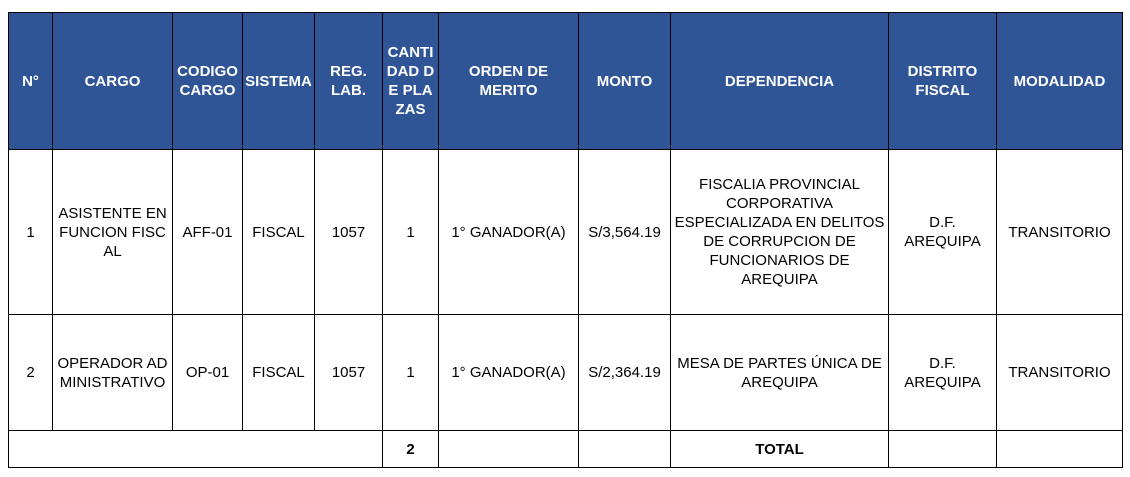 This screenshot has height=477, width=1130. Describe the element at coordinates (207, 81) in the screenshot. I see `header-cell: CODIGO CARGO` at that location.